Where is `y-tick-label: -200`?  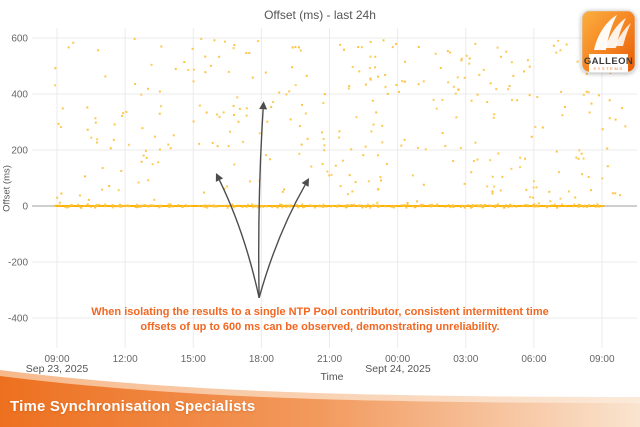 y-tick-label: -200 is located at coordinates (18, 263).